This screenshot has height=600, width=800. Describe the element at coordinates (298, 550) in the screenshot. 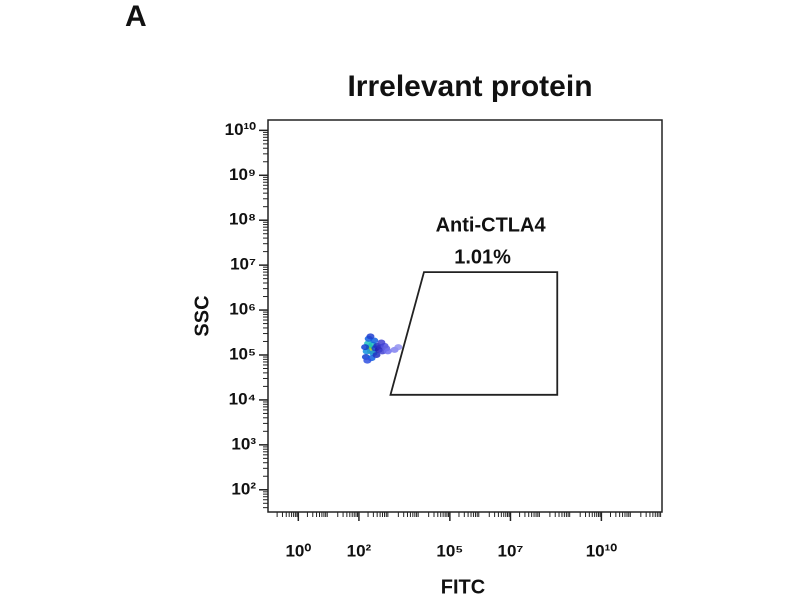

I see `x-tick-label: 10⁰` at that location.